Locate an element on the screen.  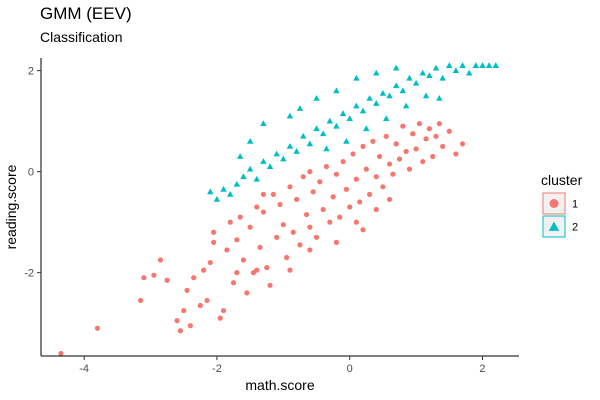
legend: cluster 12 is located at coordinates (562, 205).